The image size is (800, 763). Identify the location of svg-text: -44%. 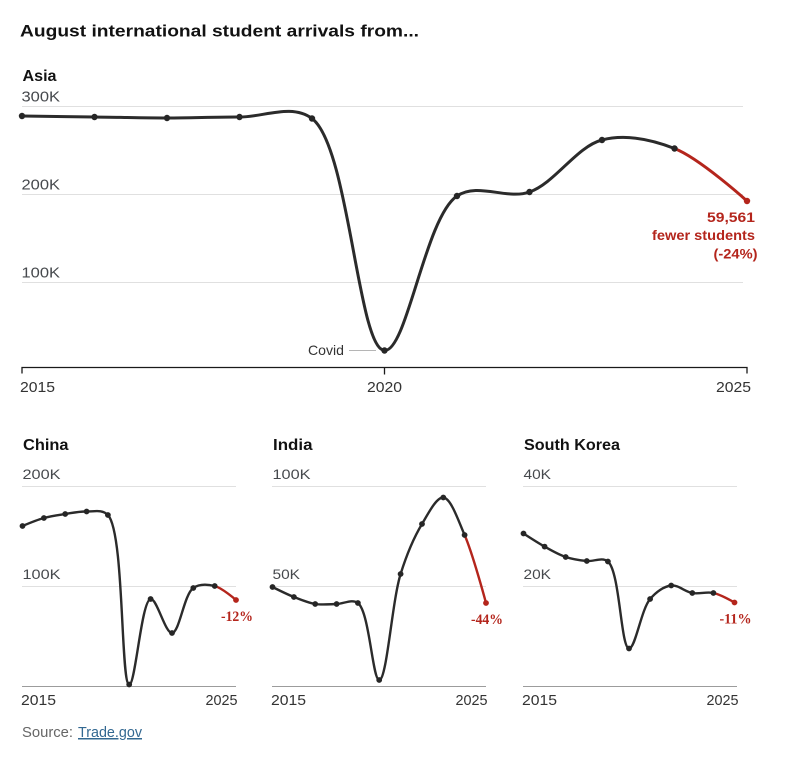
(487, 620).